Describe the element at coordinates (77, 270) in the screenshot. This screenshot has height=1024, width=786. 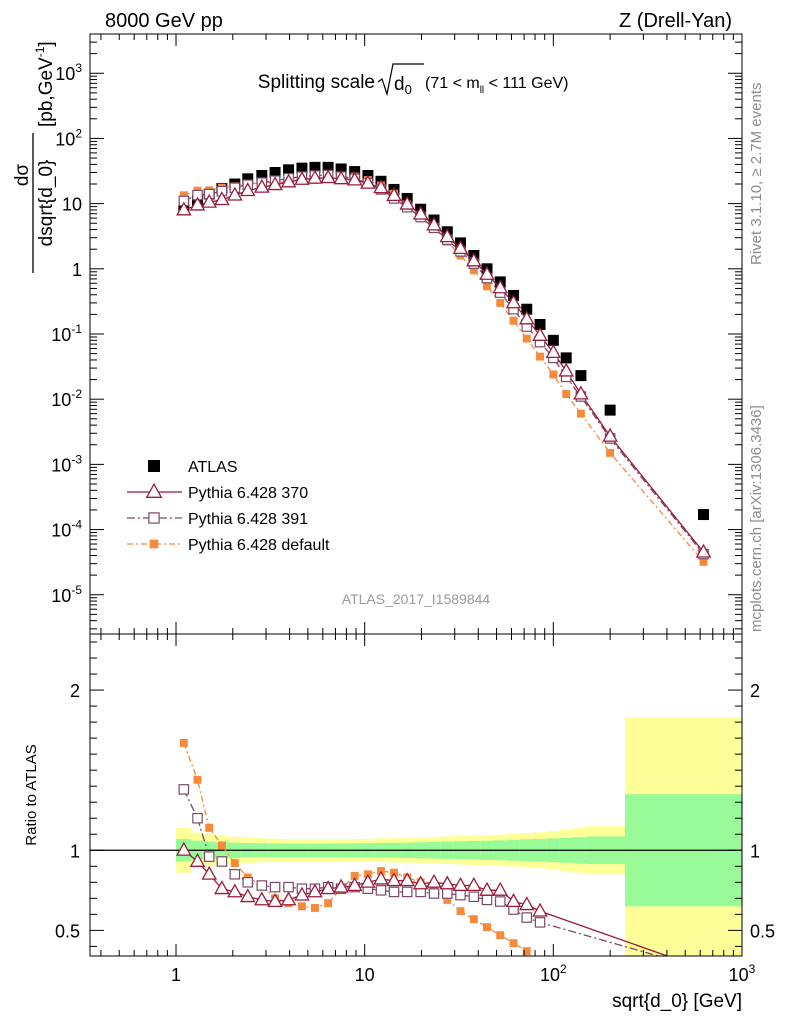
I see `y-tick-label: 1` at that location.